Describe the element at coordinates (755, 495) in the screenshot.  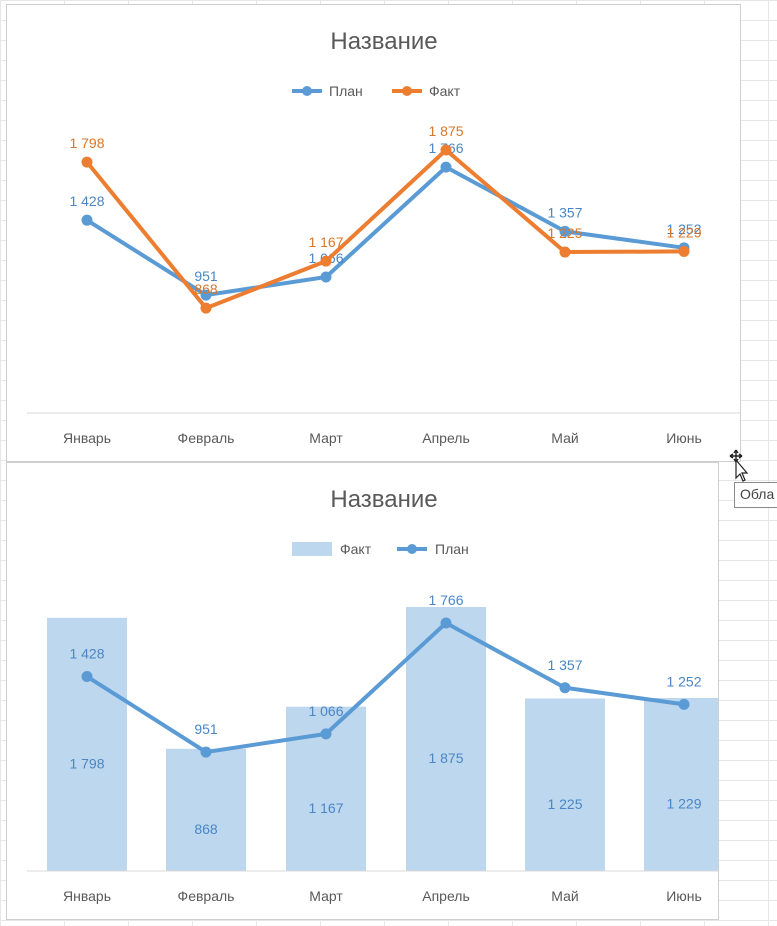
I see `tooltip: Обла` at that location.